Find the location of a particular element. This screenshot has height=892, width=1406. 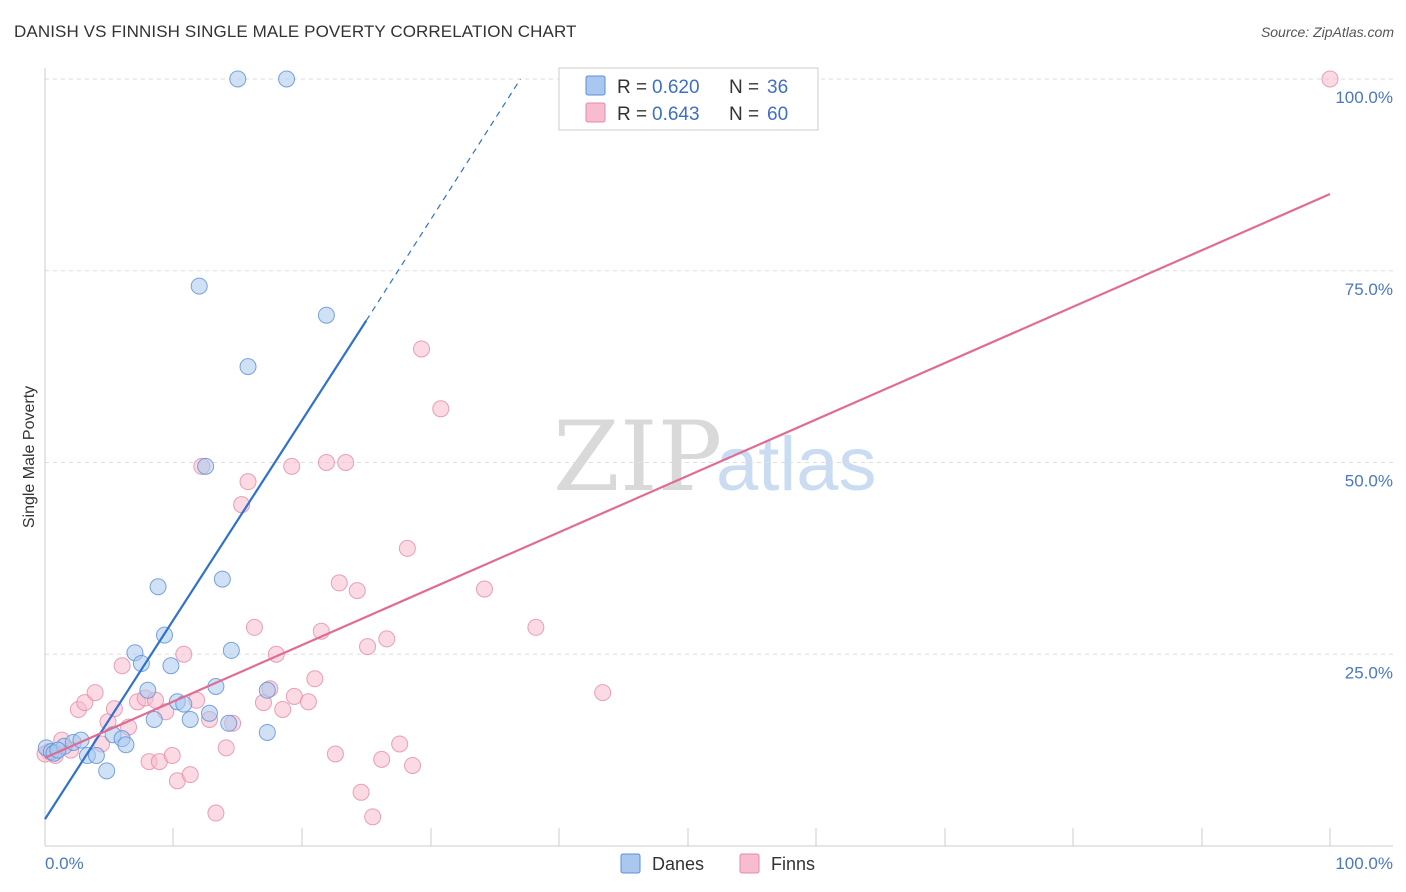

legend-finns-n-label: N = is located at coordinates (744, 114).